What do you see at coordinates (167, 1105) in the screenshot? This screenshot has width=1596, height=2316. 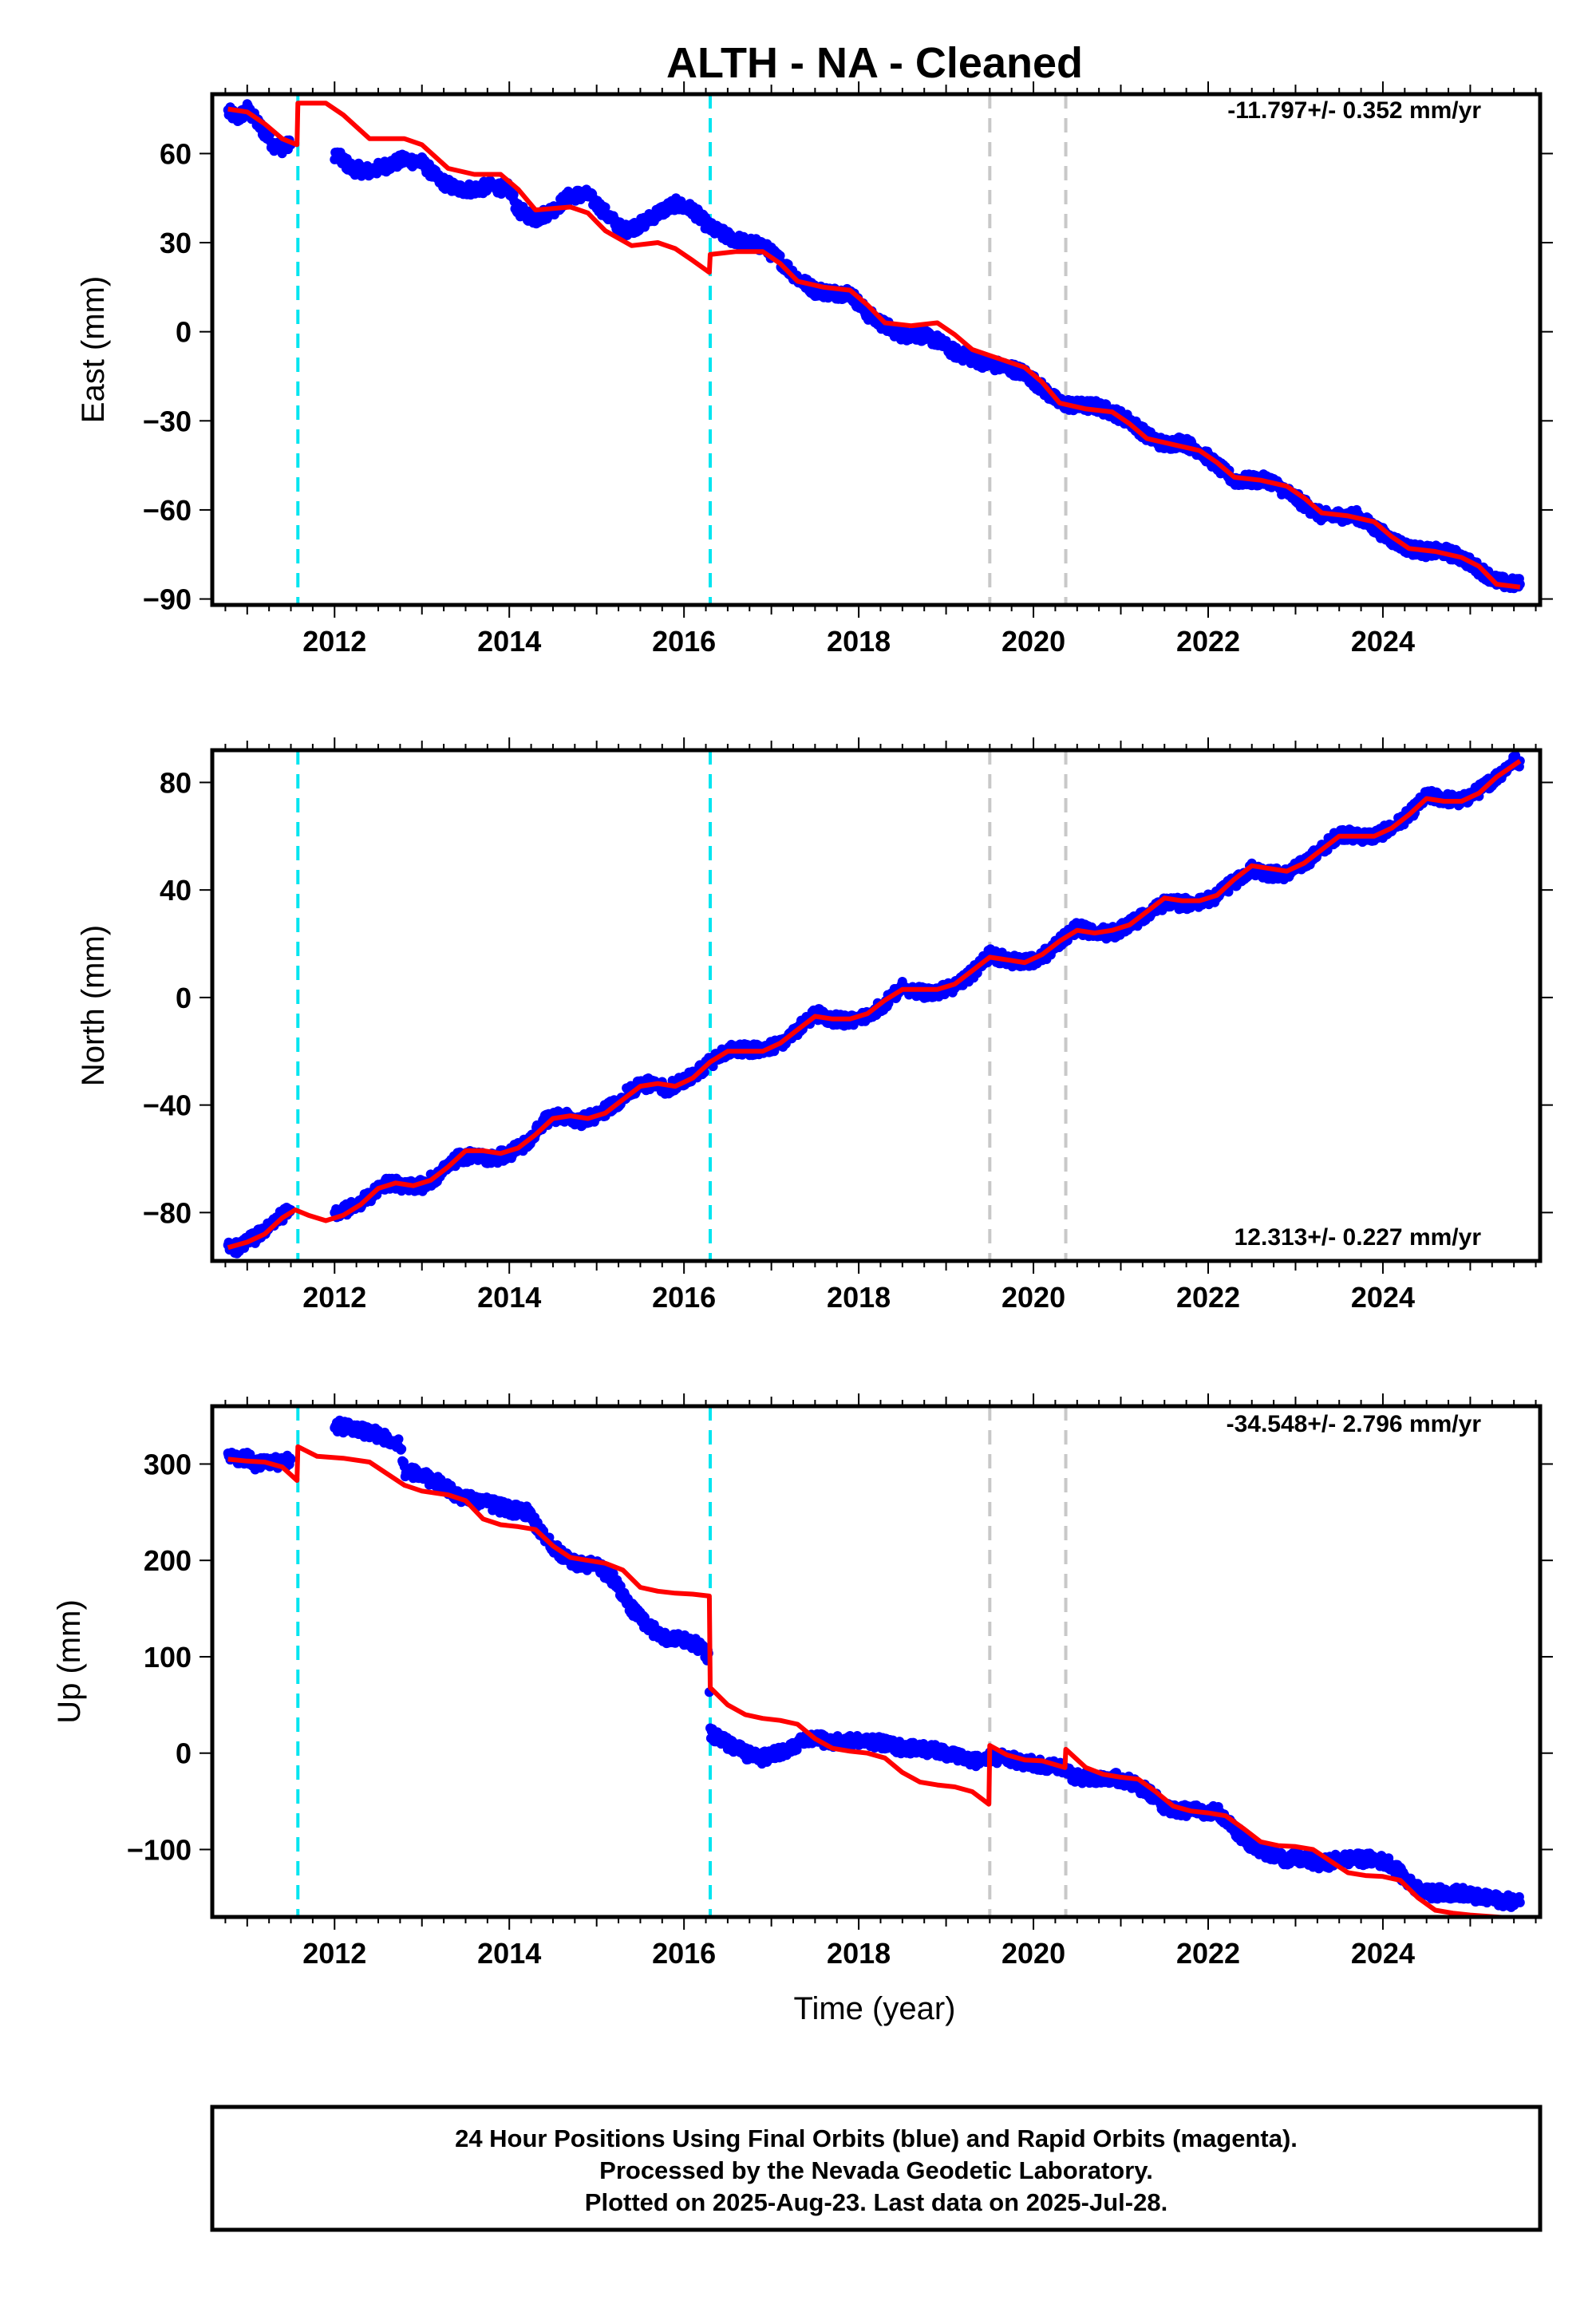 I see `y-tick-label: −40` at bounding box center [167, 1105].